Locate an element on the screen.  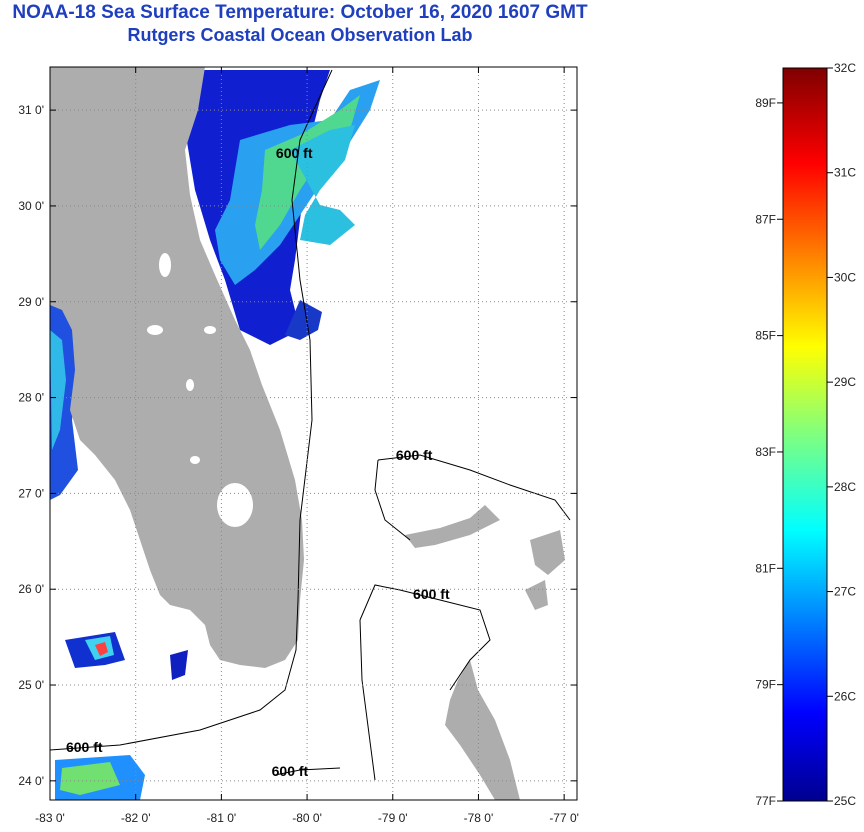
colorbar-f-label: 89F is located at coordinates (765, 103).